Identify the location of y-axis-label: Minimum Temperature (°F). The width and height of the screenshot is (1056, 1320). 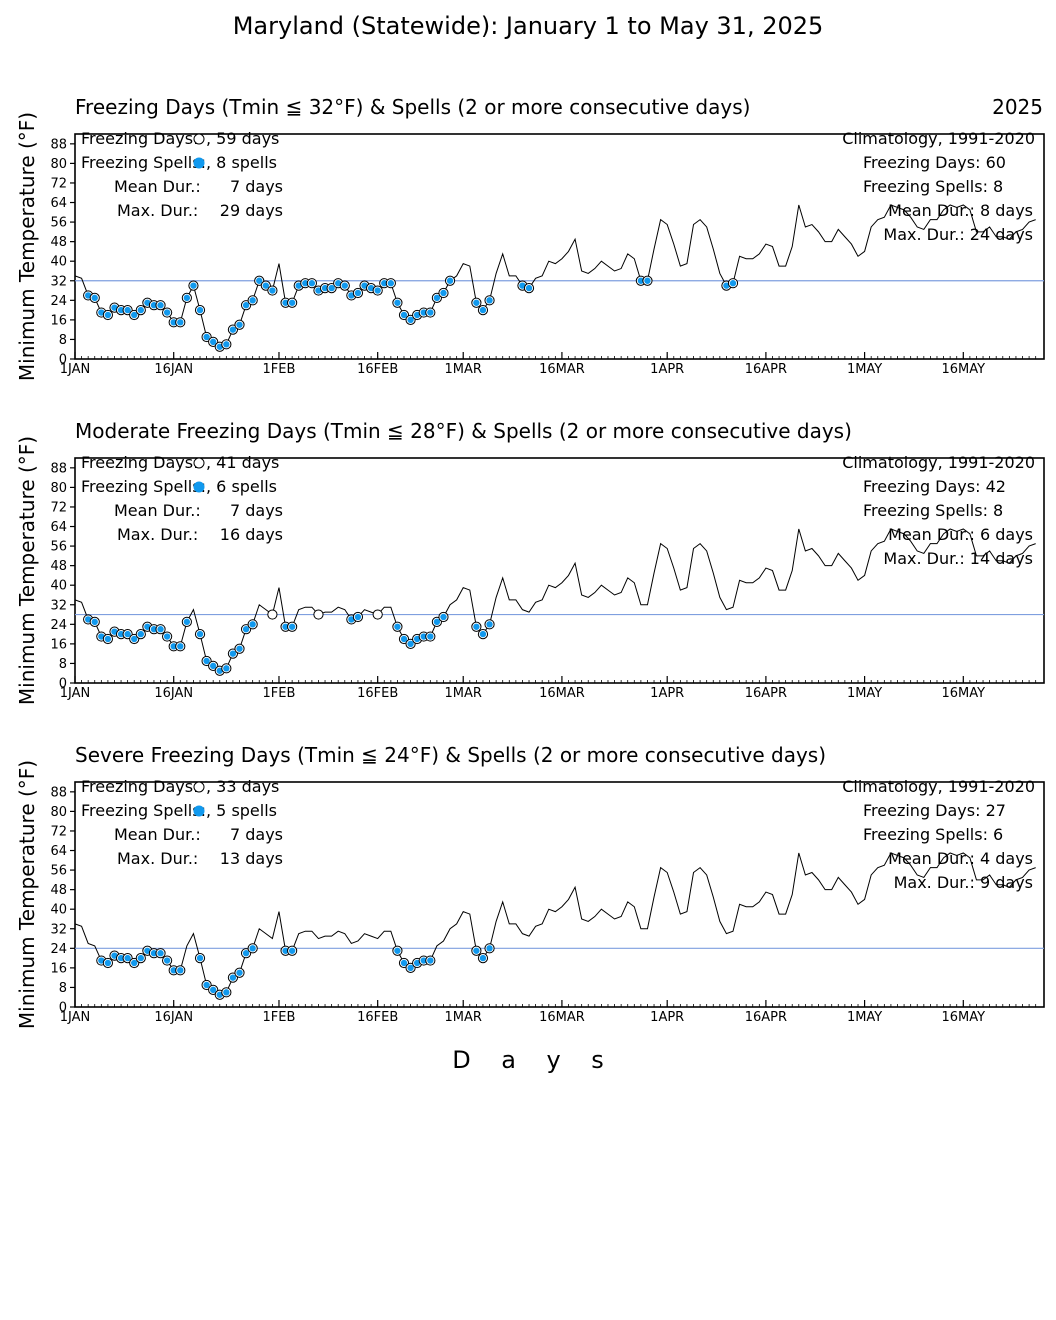
(27, 570).